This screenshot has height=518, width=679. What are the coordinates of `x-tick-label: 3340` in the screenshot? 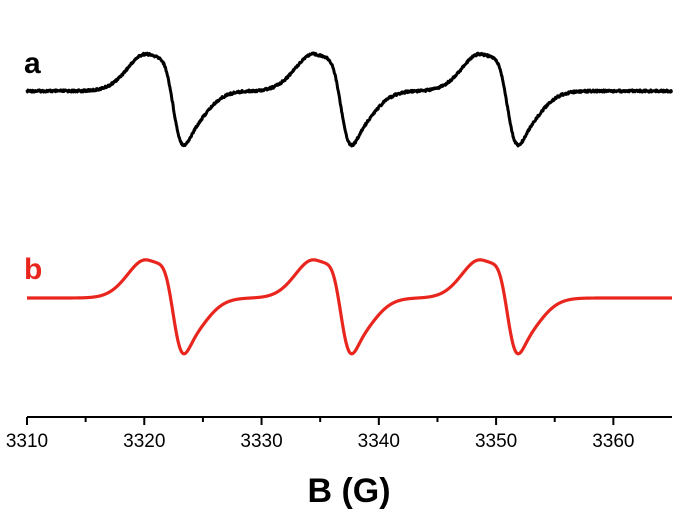 It's located at (379, 441).